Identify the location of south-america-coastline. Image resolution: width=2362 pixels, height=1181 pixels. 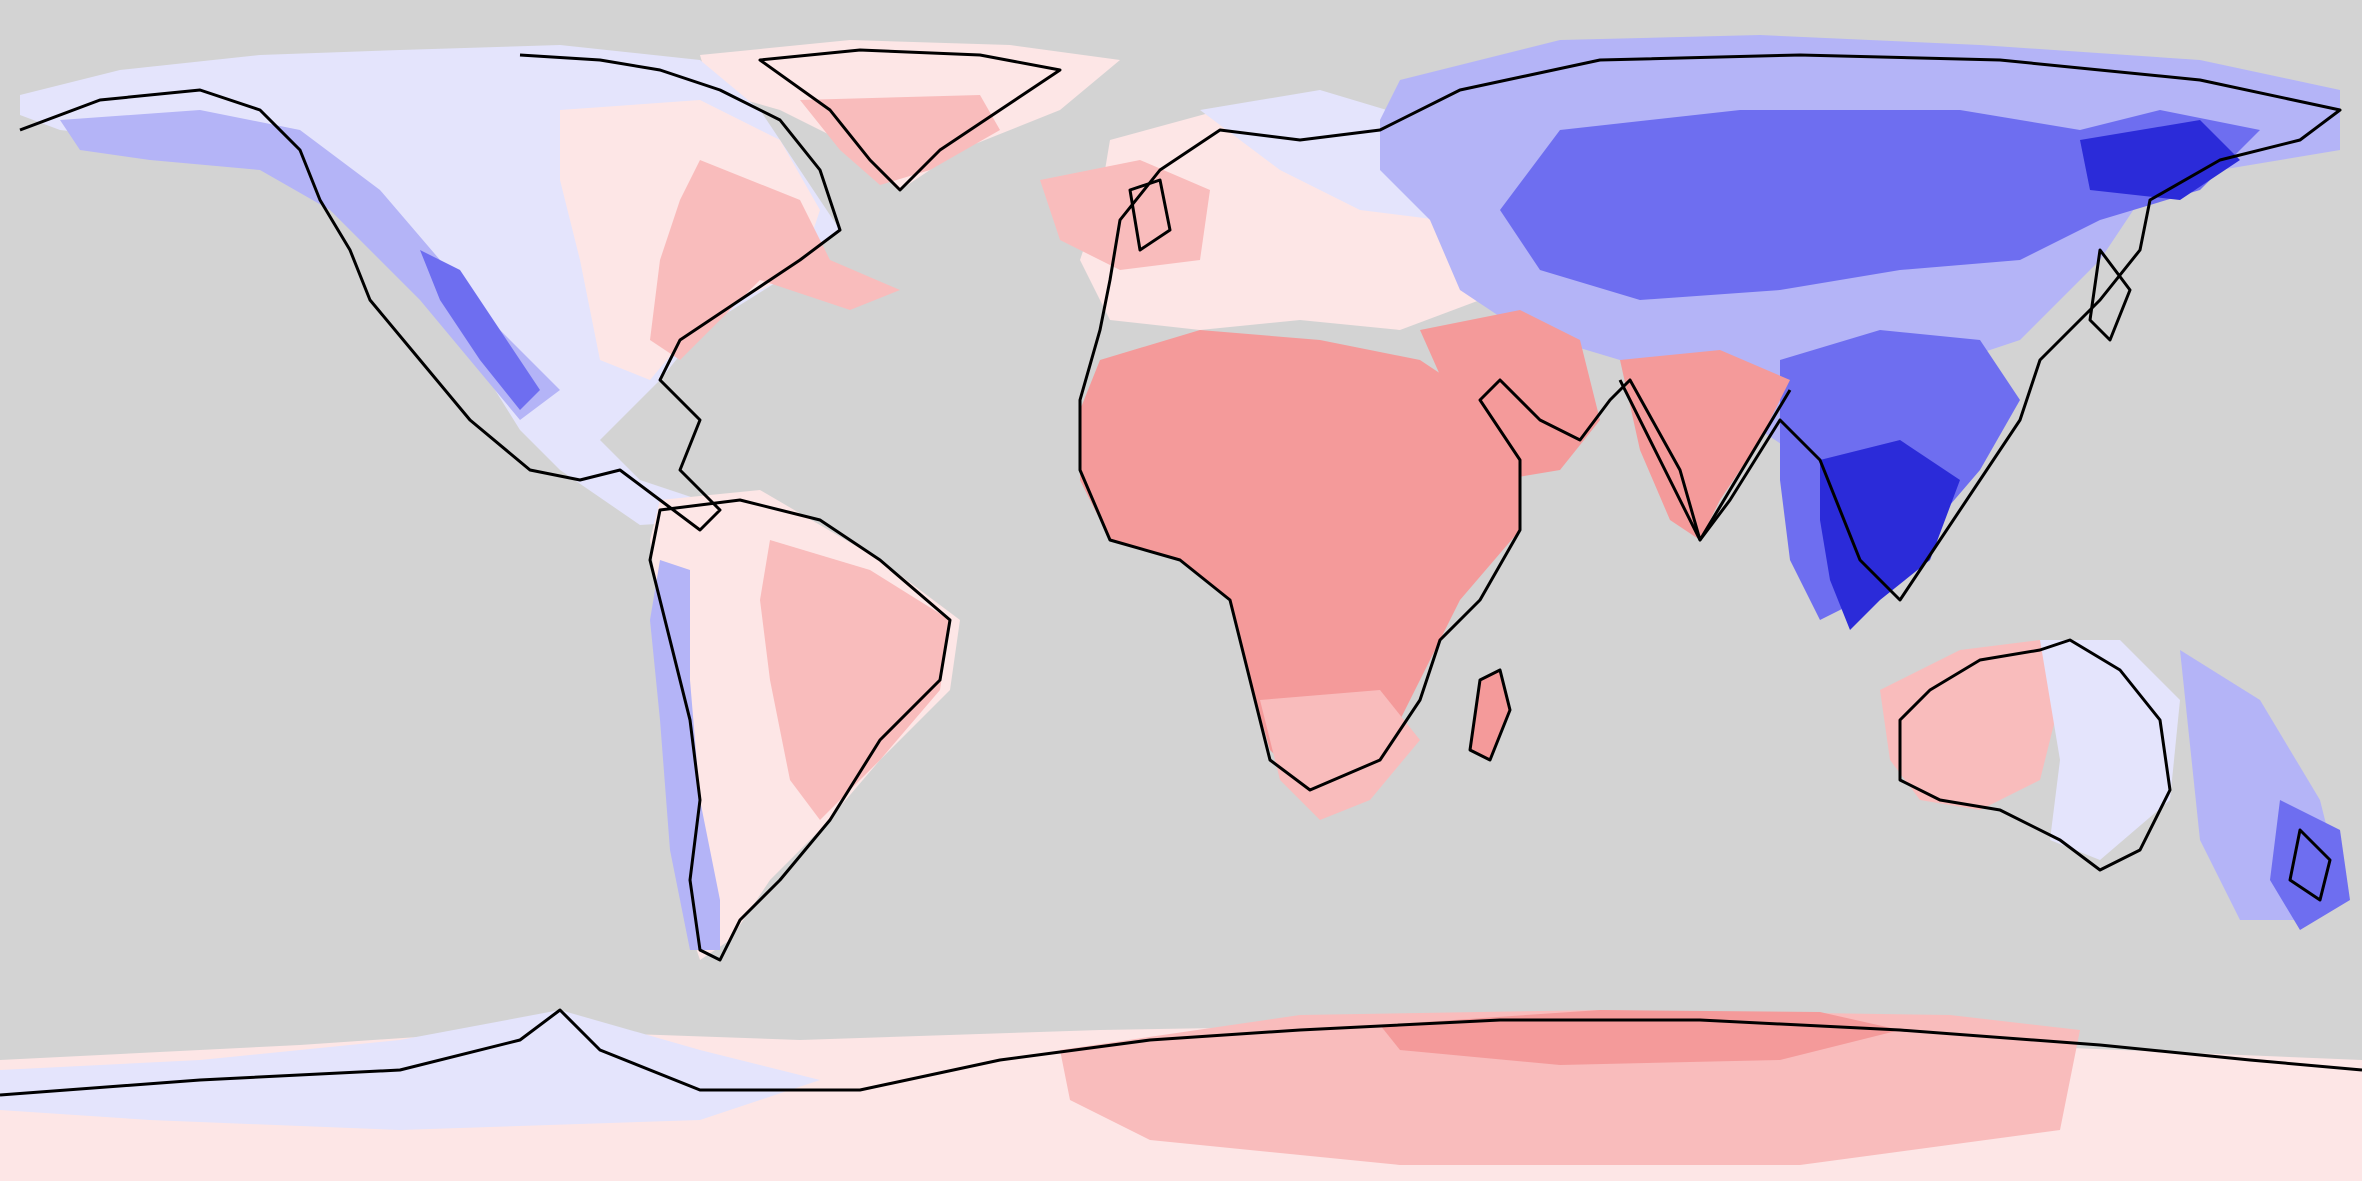
(800, 730).